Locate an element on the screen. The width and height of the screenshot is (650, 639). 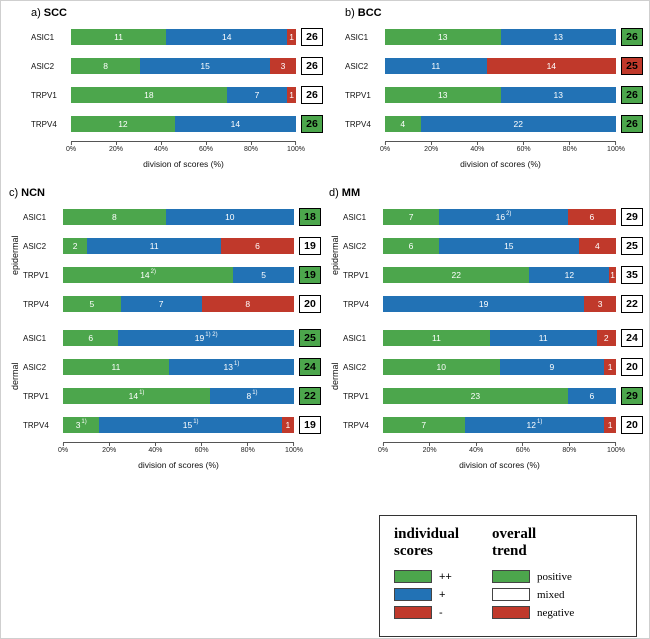
stacked-bar: 11 14 is located at coordinates (500, 66).